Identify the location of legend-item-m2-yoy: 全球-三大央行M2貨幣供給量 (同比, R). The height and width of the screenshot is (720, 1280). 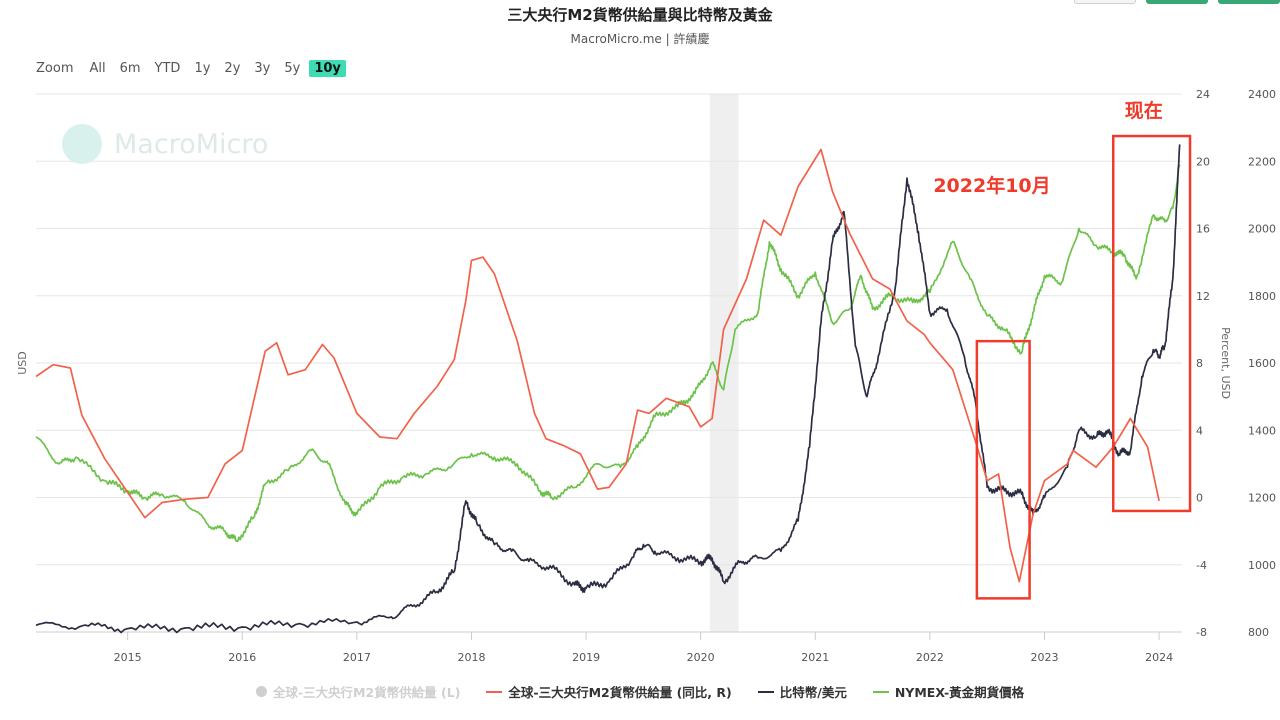
(609, 691).